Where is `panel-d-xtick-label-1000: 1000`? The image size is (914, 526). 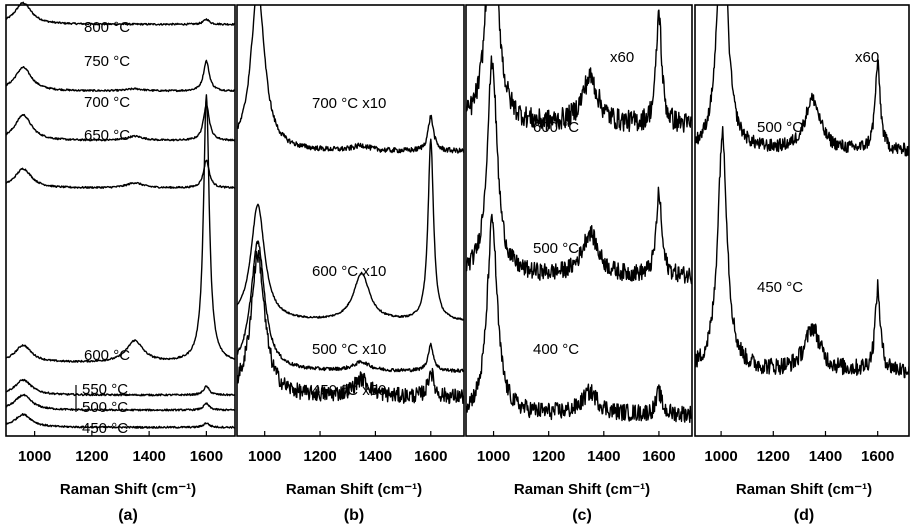
panel-d-xtick-label-1000: 1000 is located at coordinates (720, 456).